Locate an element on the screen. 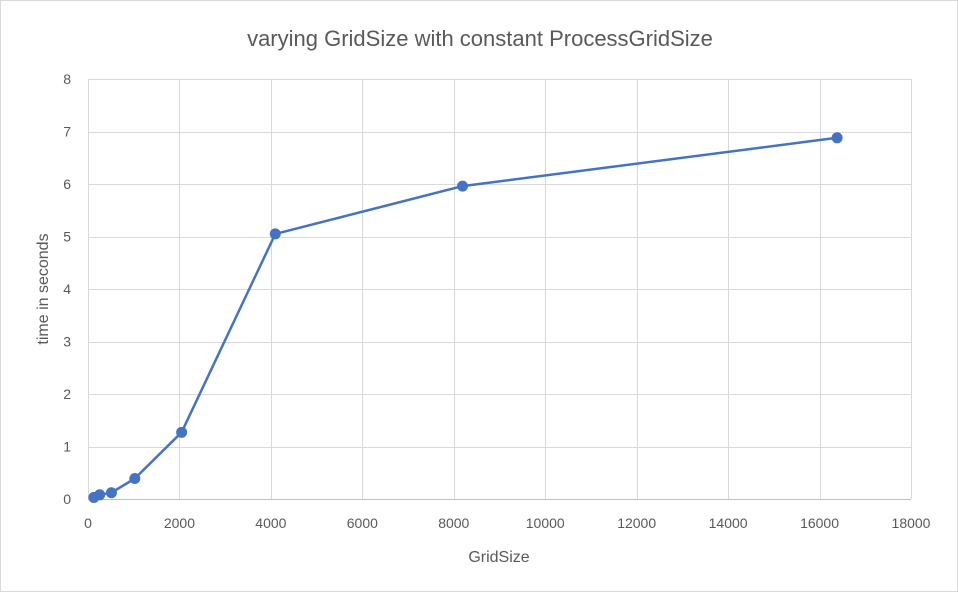 This screenshot has height=593, width=958. y-tick-label: 0 is located at coordinates (67, 499).